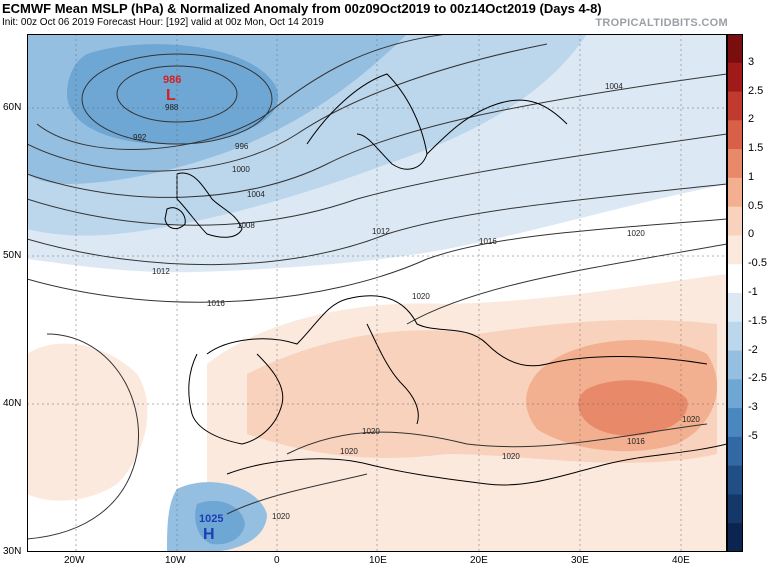  What do you see at coordinates (241, 169) in the screenshot?
I see `isobar-label: 1000` at bounding box center [241, 169].